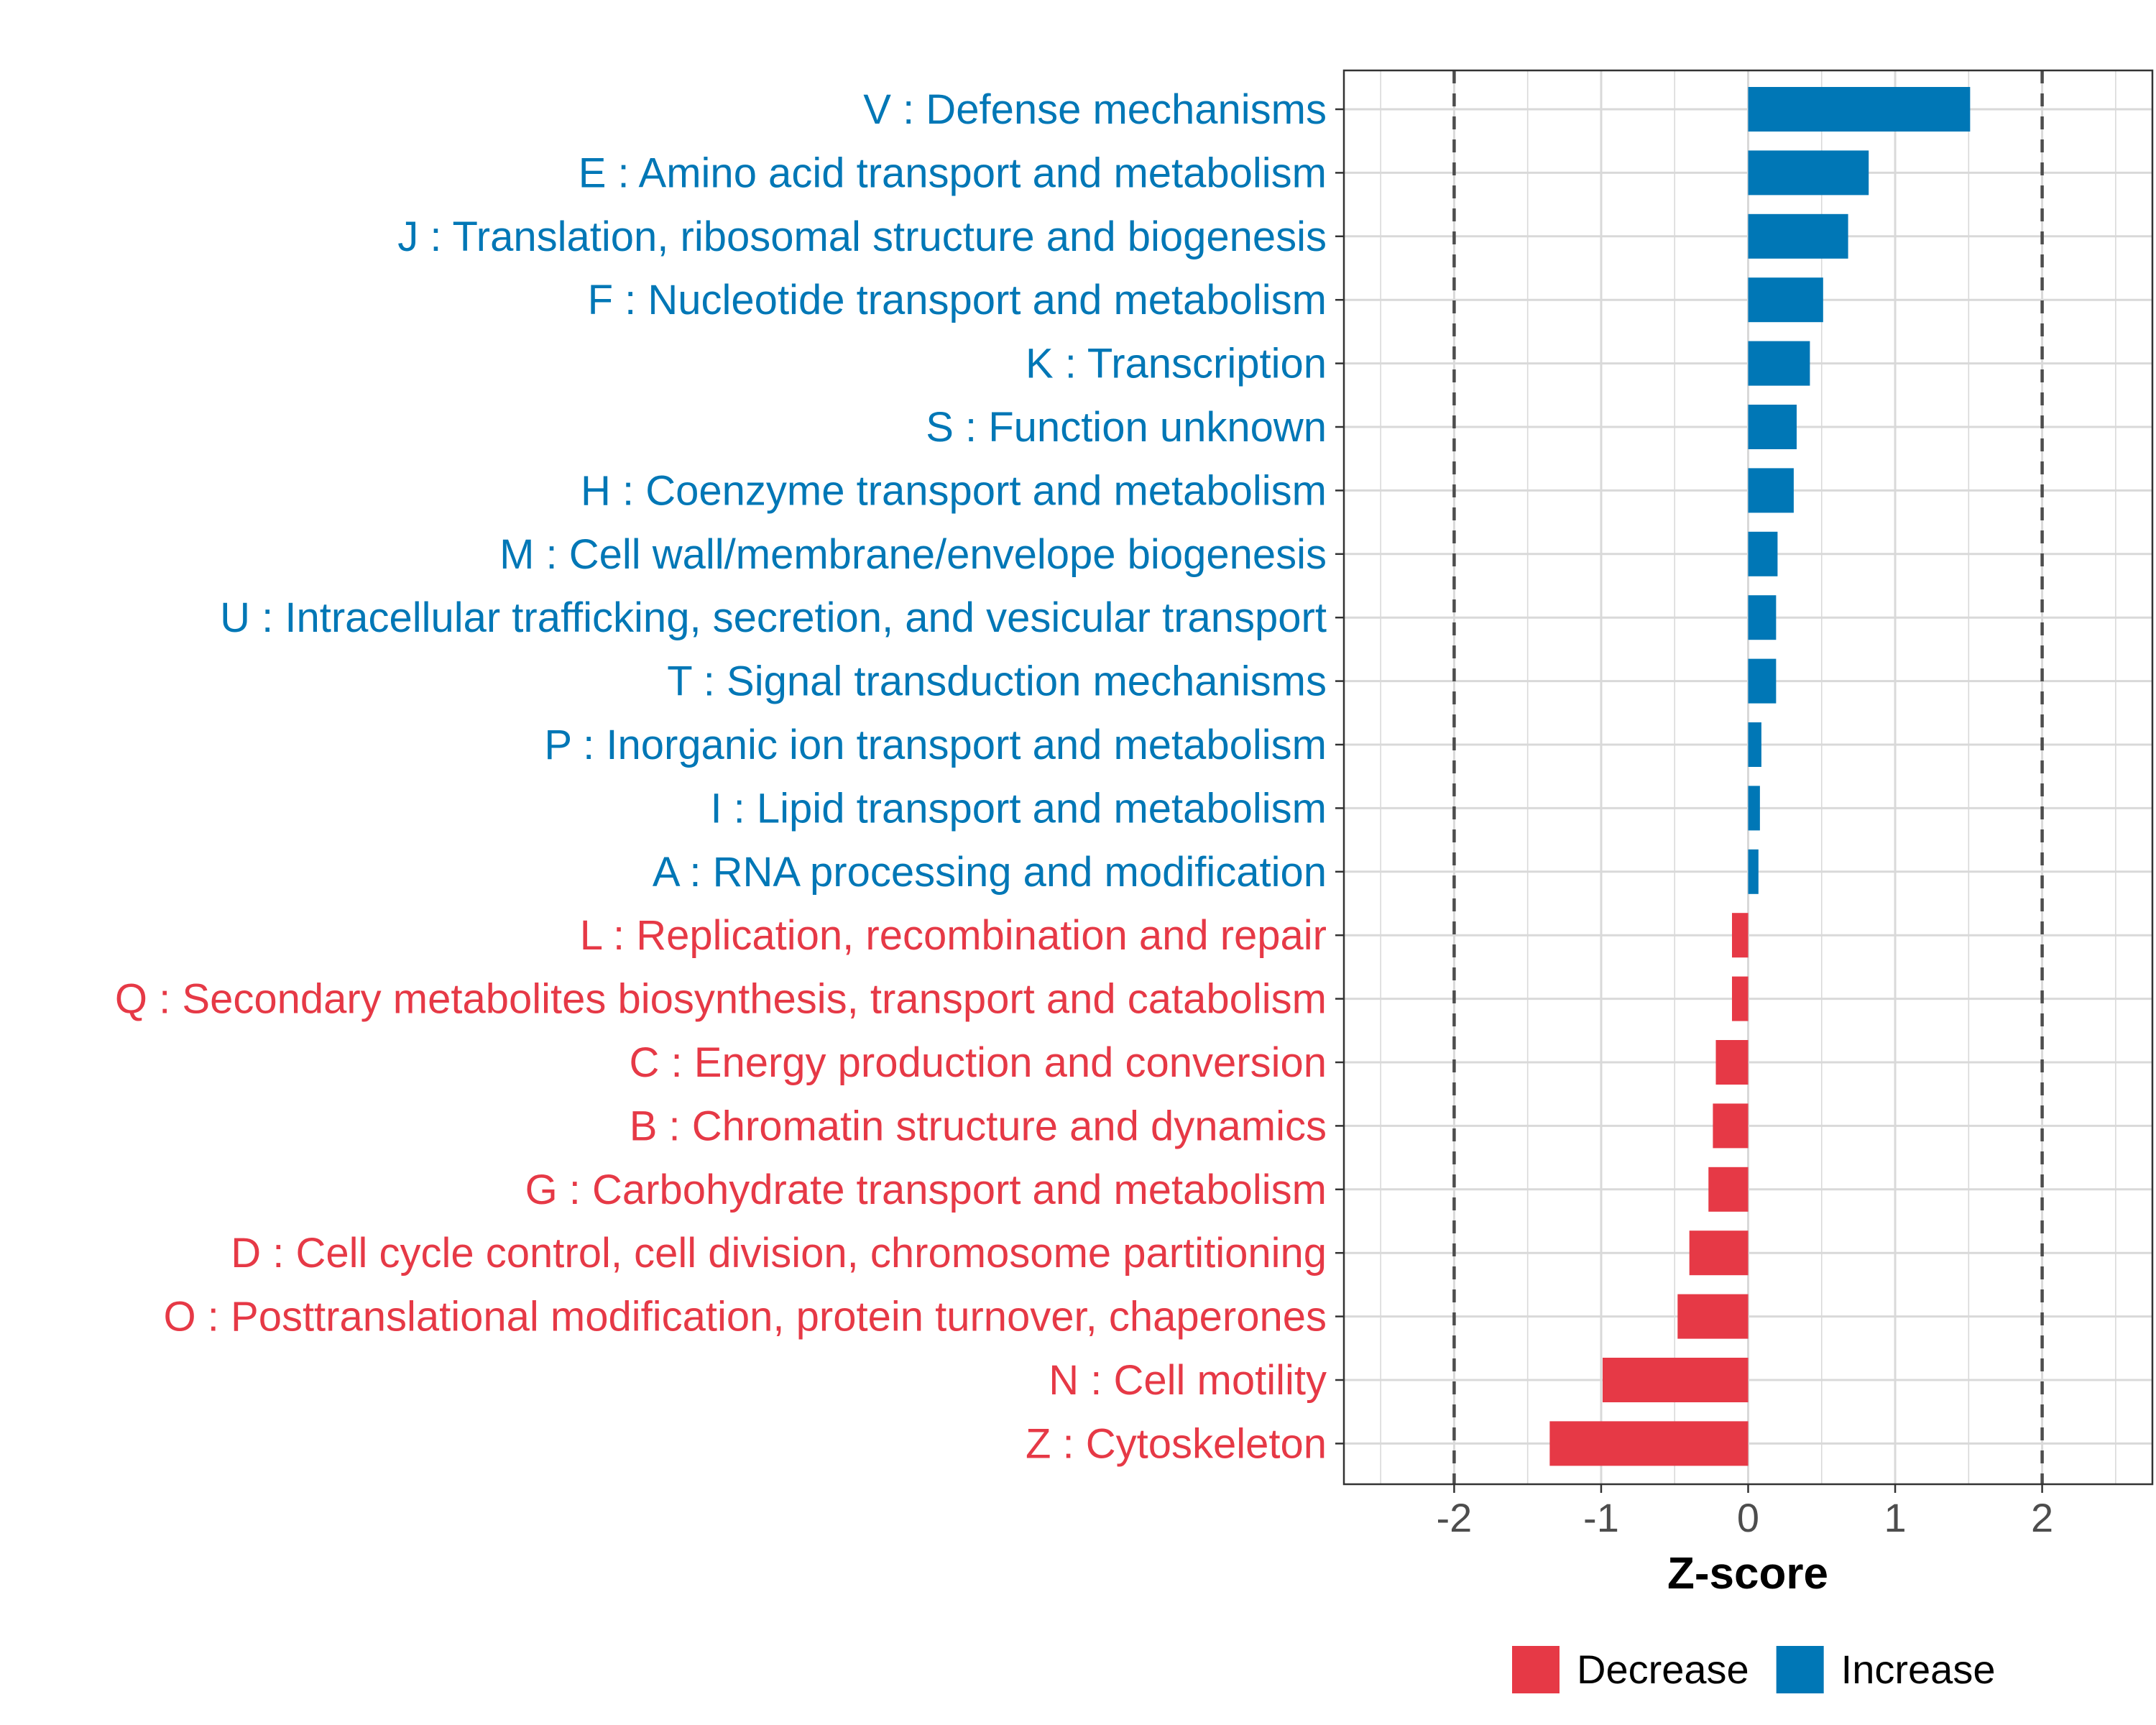 This screenshot has height=1725, width=2156. What do you see at coordinates (1176, 1443) in the screenshot?
I see `category-label: Z : Cytoskeleton` at bounding box center [1176, 1443].